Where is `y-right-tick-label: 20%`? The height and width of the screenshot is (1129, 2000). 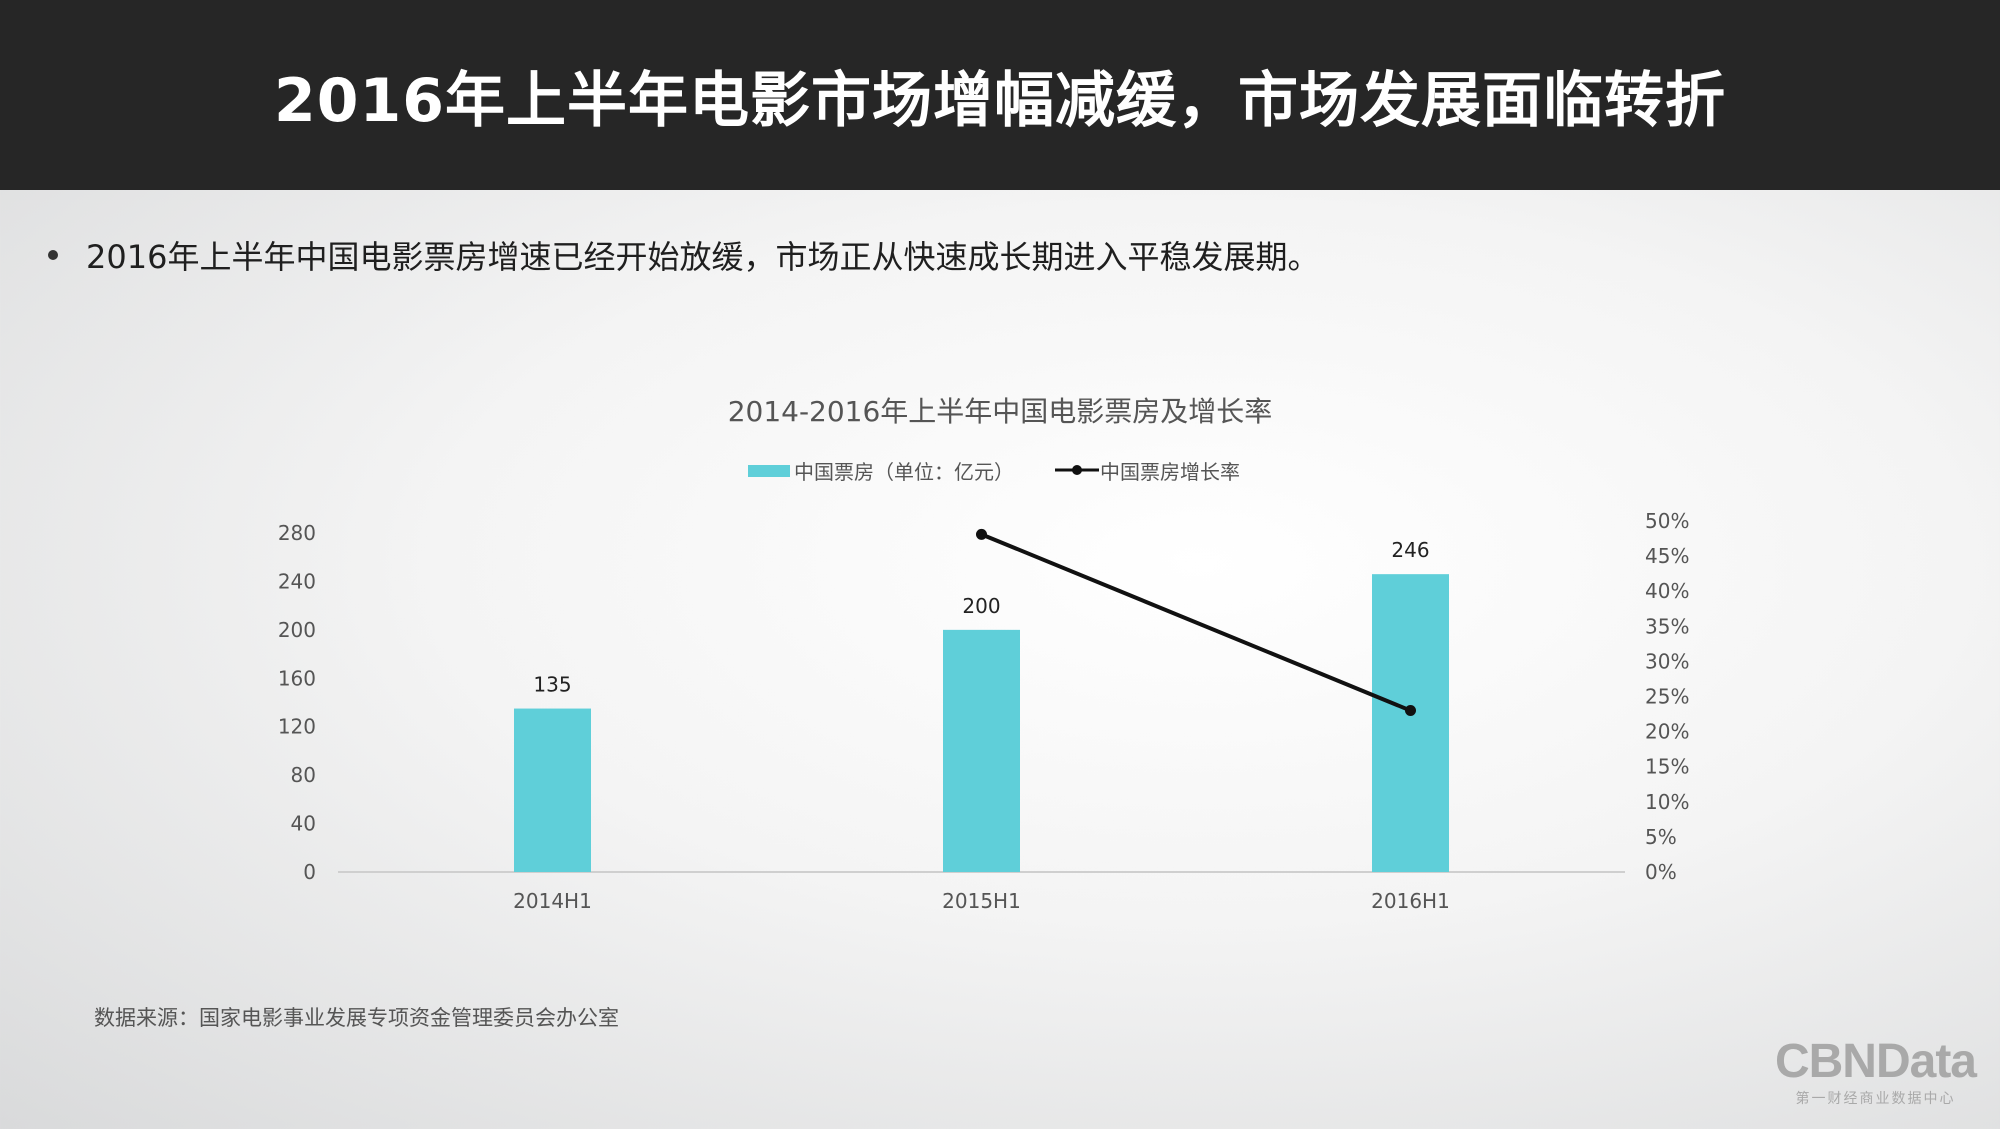 y-right-tick-label: 20% is located at coordinates (1667, 732).